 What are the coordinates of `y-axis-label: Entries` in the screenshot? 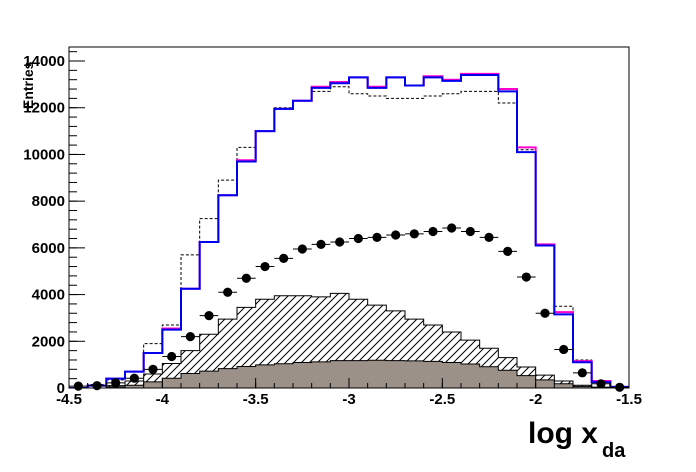 It's located at (28, 85).